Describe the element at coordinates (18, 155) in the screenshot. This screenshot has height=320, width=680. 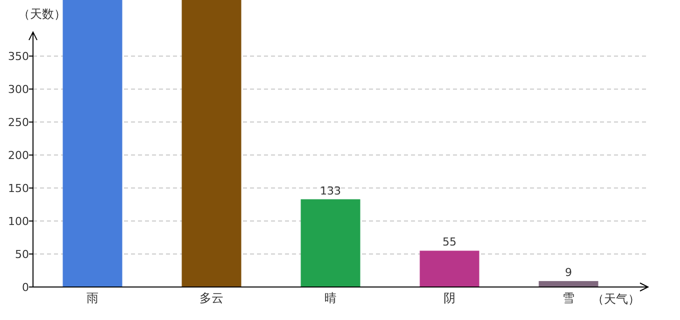
I see `y-tick-label: 200` at that location.